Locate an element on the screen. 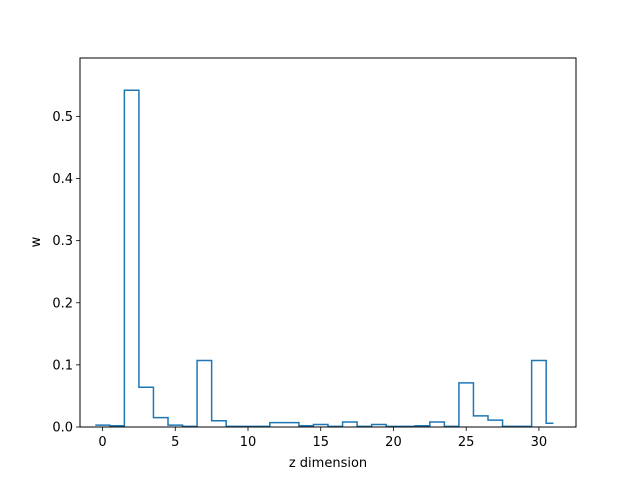 The image size is (640, 480). y-tick-label: 0.0 is located at coordinates (62, 428).